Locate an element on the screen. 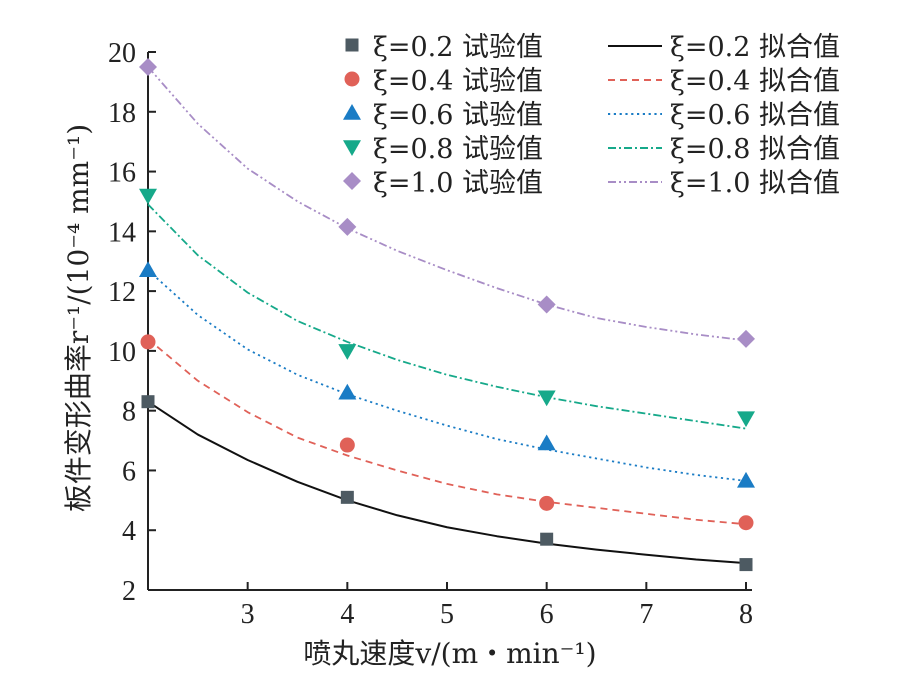 Image resolution: width=909 pixels, height=692 pixels. x-ticks: 3 4 5 6 7 8 is located at coordinates (497, 606).